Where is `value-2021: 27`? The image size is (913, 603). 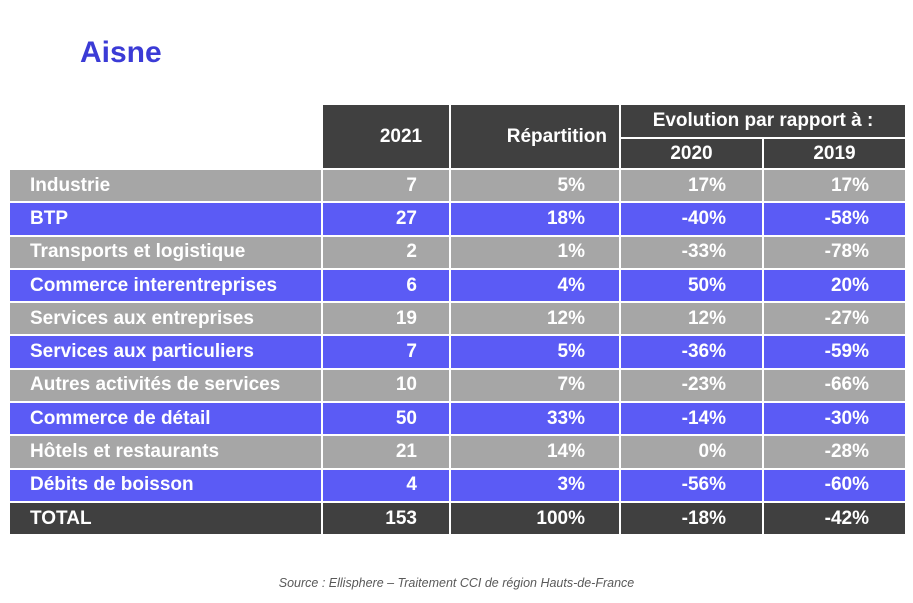
value-2021: 27 is located at coordinates (386, 219).